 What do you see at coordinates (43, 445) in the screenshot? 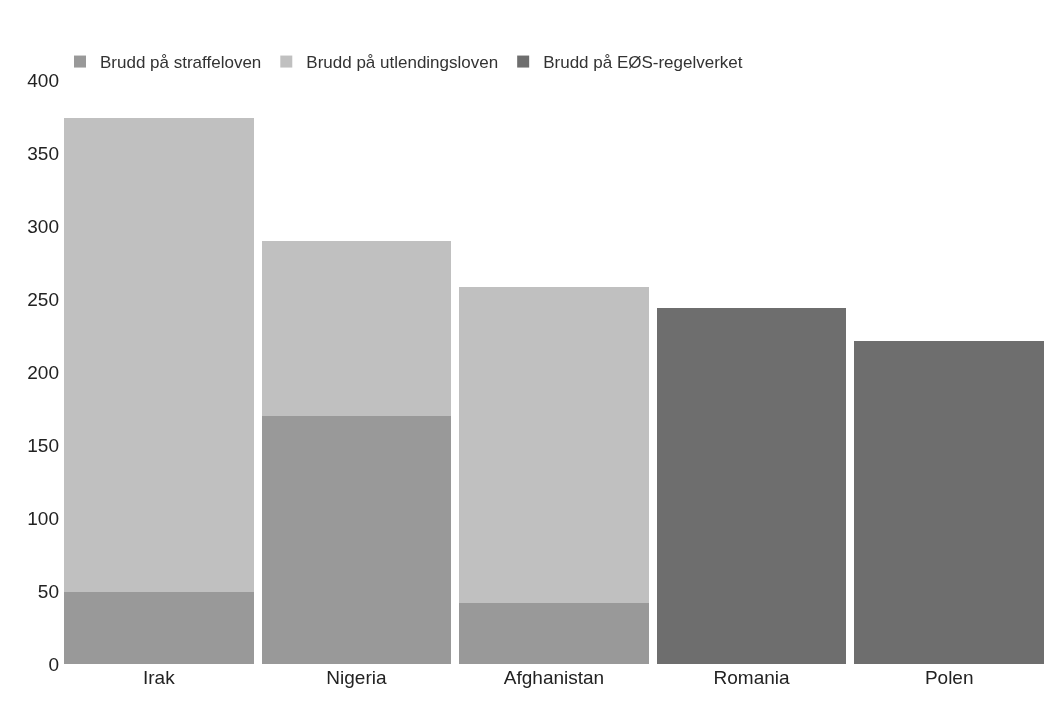
I see `y-tick-label: 150` at bounding box center [43, 445].